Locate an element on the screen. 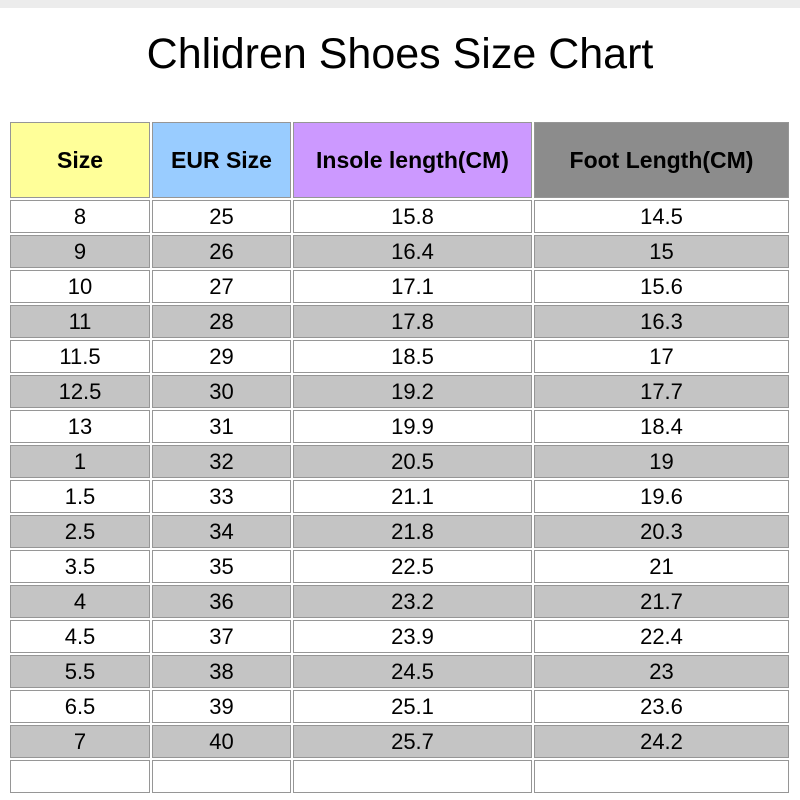 The width and height of the screenshot is (800, 800). table-cell: 17.1 is located at coordinates (412, 286).